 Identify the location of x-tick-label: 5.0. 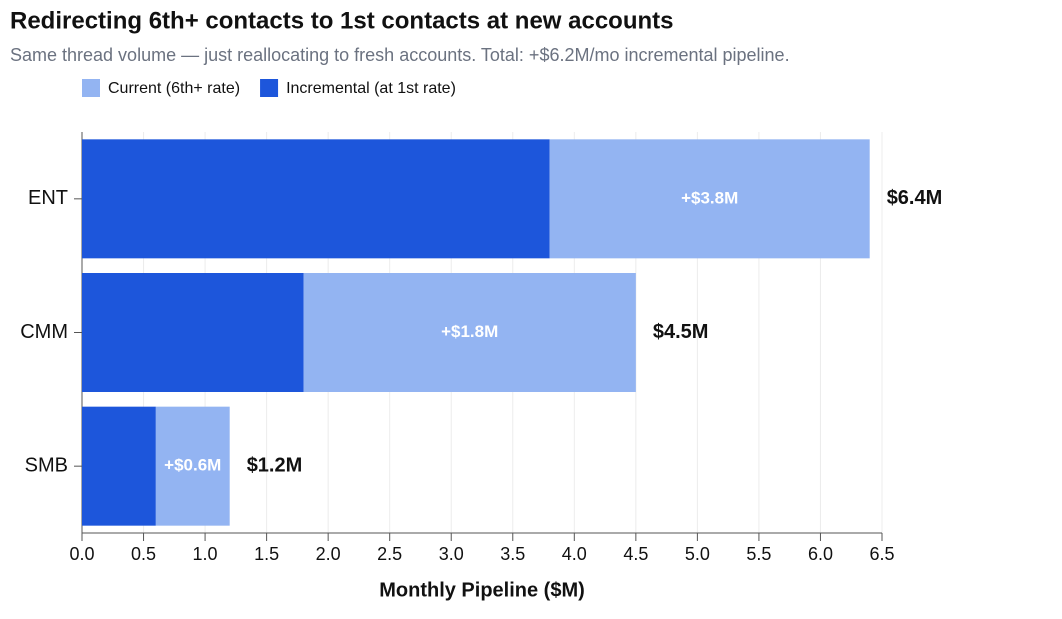
(697, 554).